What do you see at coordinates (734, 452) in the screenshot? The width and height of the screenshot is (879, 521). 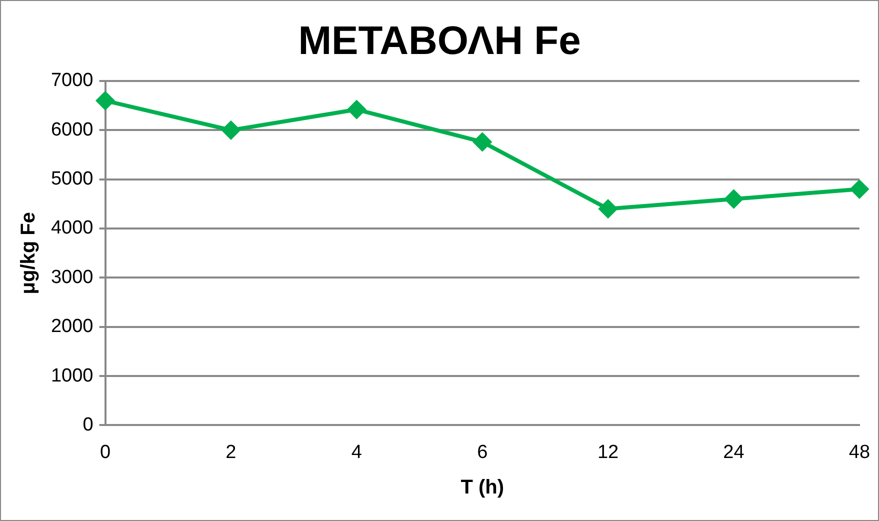 I see `x-tick-label: 24` at bounding box center [734, 452].